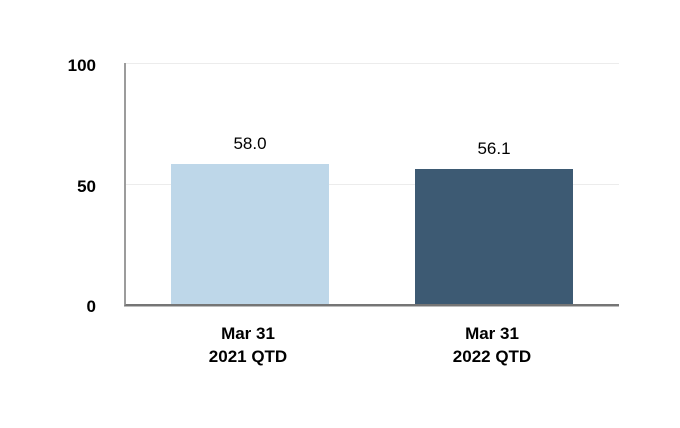  Describe the element at coordinates (248, 356) in the screenshot. I see `x-axis-label-line: 2021 QTD` at that location.